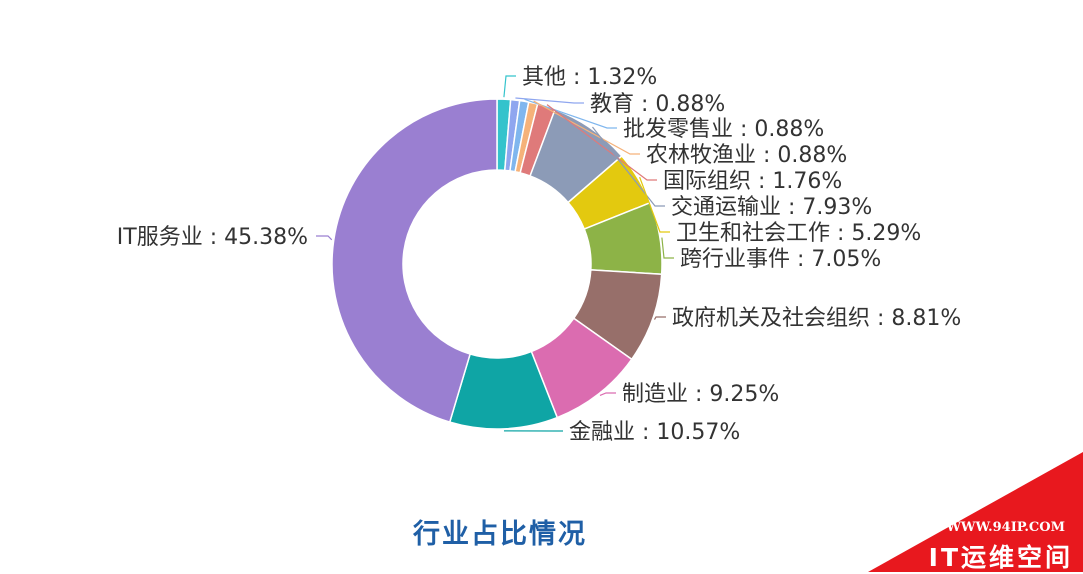 The image size is (1083, 574). What do you see at coordinates (589, 77) in the screenshot?
I see `slice-label-1: 其他 : 1.32%` at bounding box center [589, 77].